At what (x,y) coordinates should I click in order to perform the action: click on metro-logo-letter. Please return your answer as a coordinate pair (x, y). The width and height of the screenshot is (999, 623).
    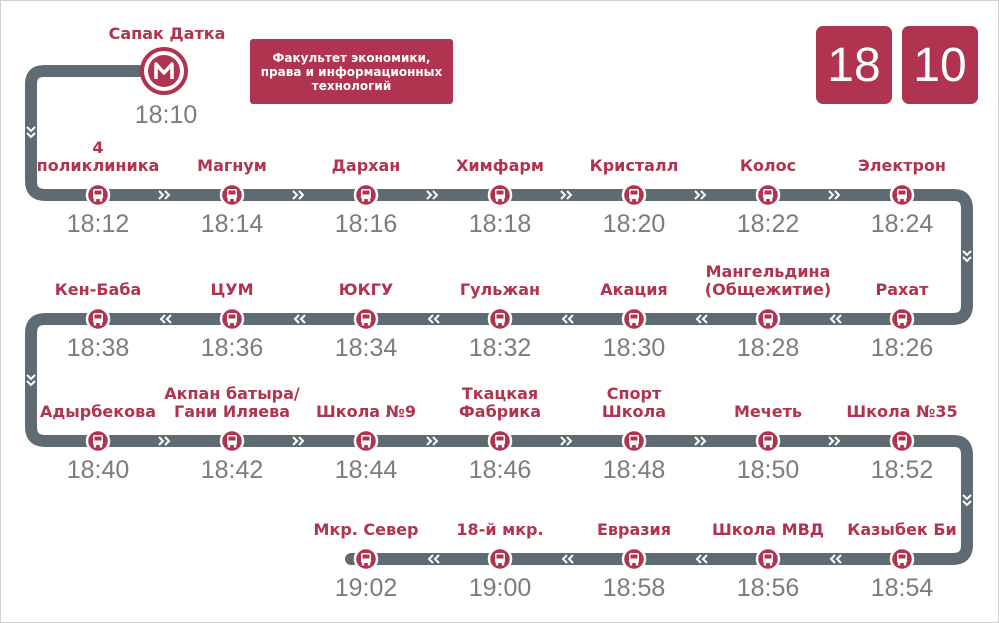
    Looking at the image, I should click on (164, 70).